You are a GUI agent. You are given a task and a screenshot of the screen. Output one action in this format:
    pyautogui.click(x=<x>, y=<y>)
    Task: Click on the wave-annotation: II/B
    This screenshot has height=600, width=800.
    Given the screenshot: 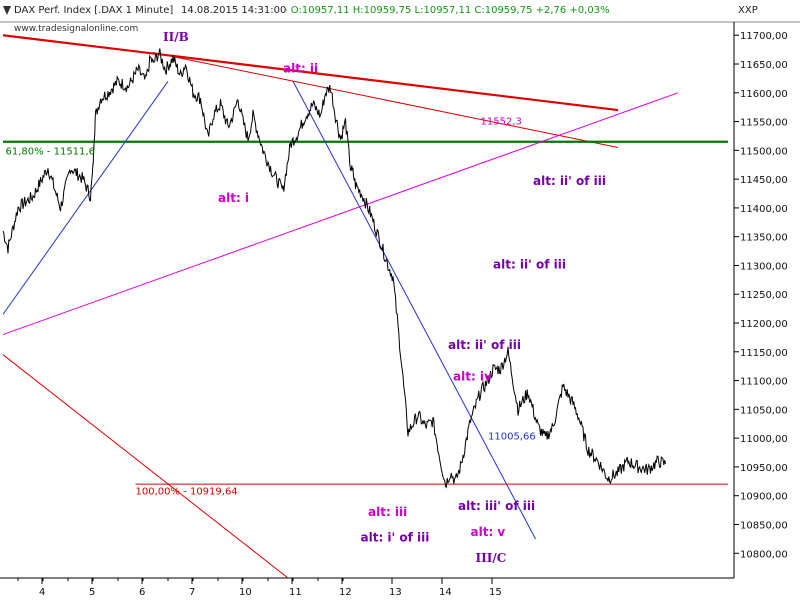 What is the action you would take?
    pyautogui.click(x=176, y=37)
    